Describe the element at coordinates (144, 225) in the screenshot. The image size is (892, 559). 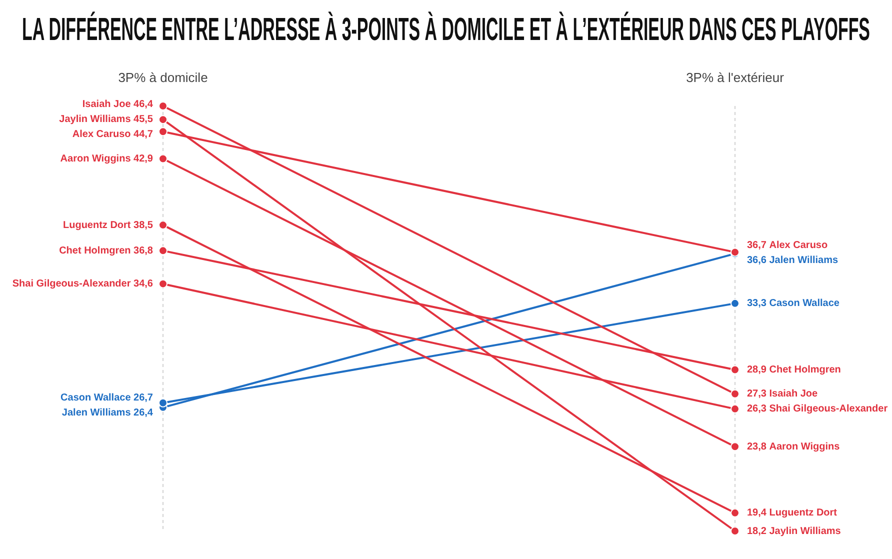
I see `data-label: 38,5` at that location.